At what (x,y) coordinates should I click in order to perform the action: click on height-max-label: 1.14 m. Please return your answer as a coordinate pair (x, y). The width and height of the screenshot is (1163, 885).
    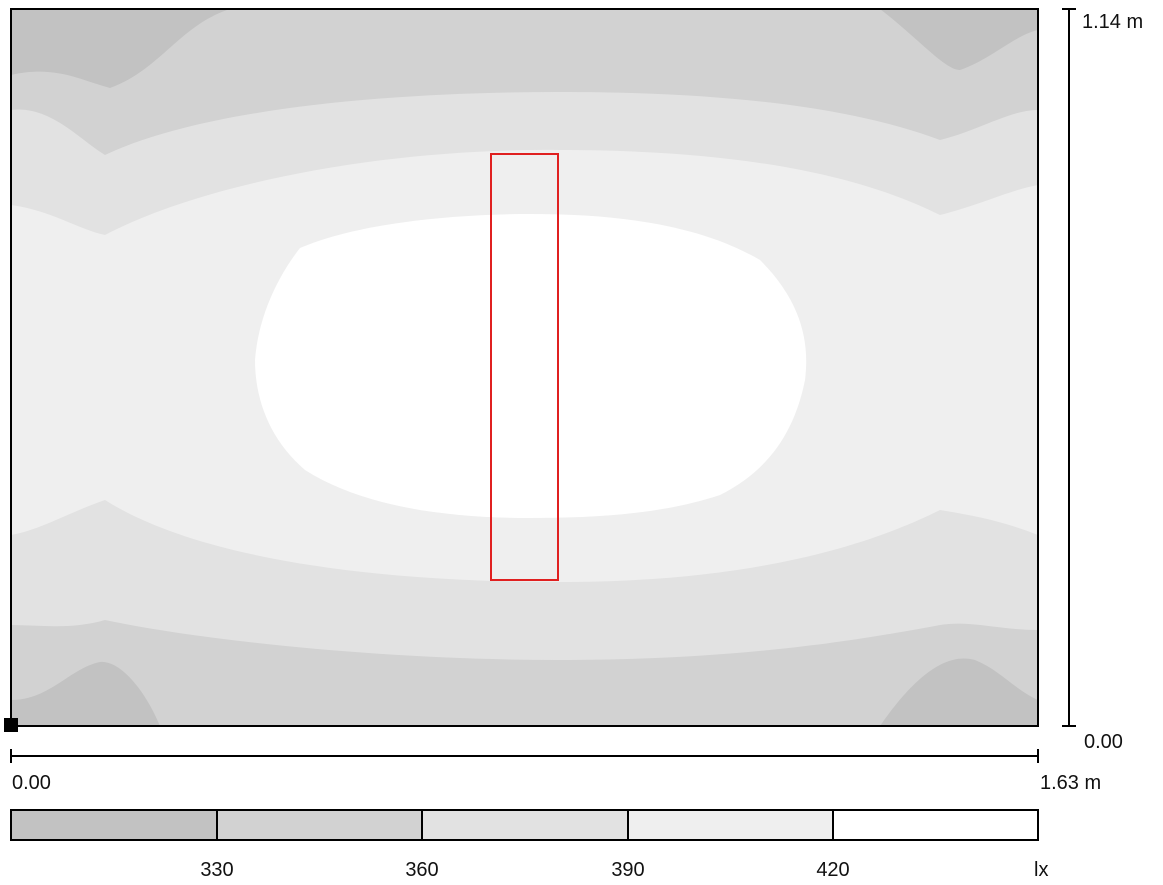
    Looking at the image, I should click on (1113, 22).